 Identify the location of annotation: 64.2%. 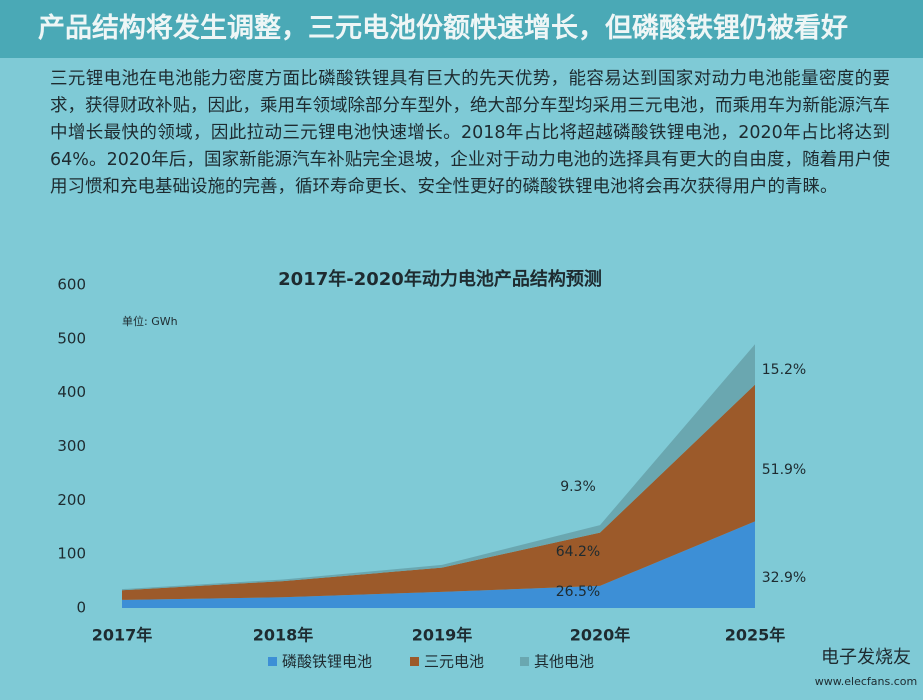
(578, 552).